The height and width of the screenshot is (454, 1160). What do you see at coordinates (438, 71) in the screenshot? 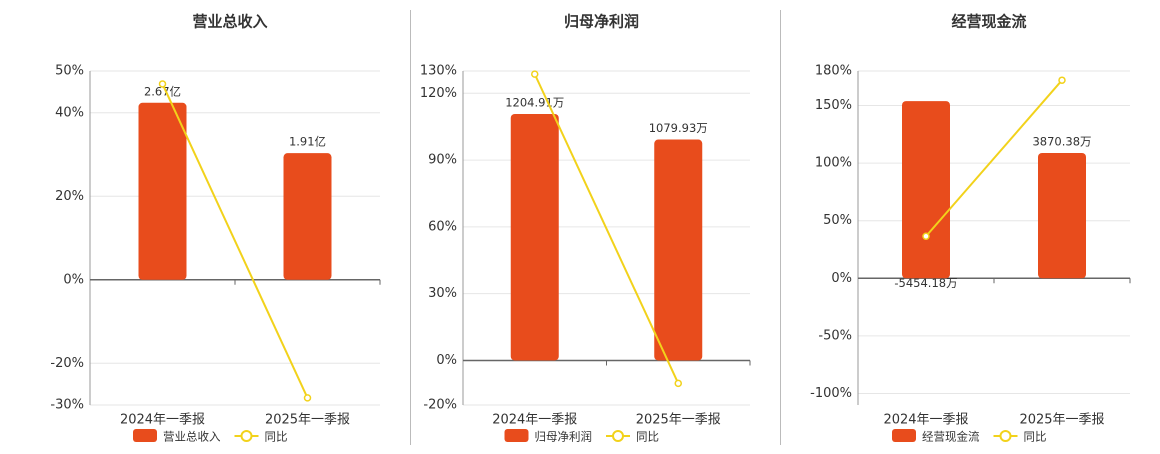
I see `y-tick-label: 130%` at bounding box center [438, 71].